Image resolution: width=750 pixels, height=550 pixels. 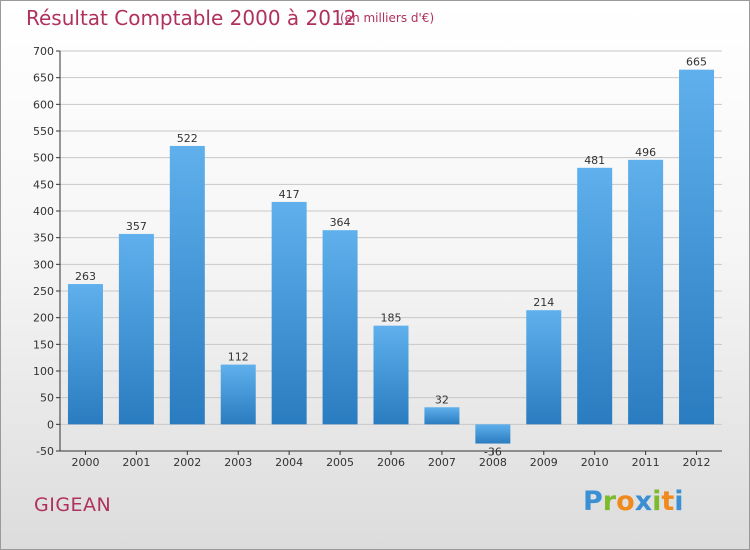 I want to click on bar-2006, so click(x=391, y=375).